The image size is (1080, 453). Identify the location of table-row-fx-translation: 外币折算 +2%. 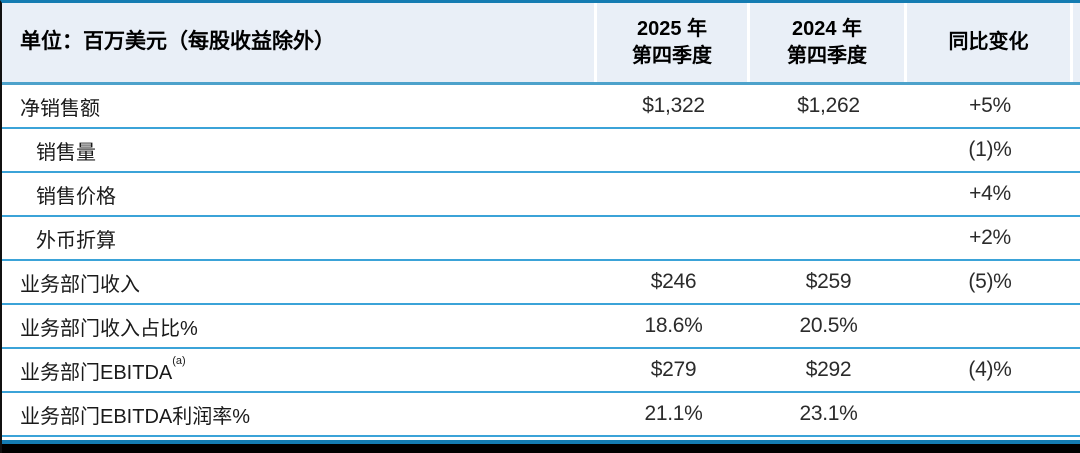
(541, 239).